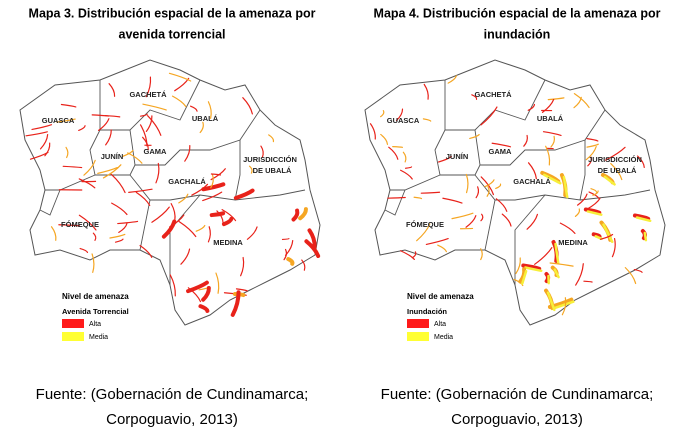 The height and width of the screenshot is (436, 691). What do you see at coordinates (187, 181) in the screenshot?
I see `region-label: GACHALÁ` at bounding box center [187, 181].